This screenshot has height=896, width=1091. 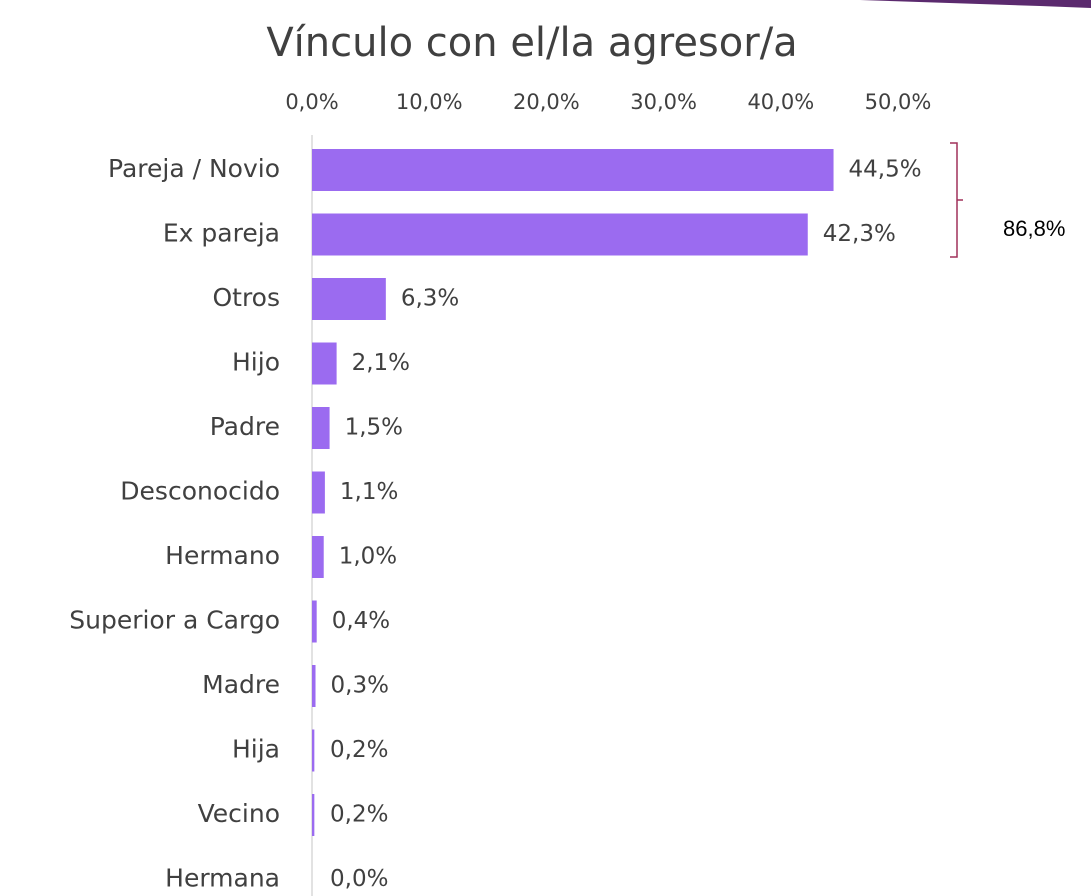 What do you see at coordinates (956, 200) in the screenshot?
I see `bracket` at bounding box center [956, 200].